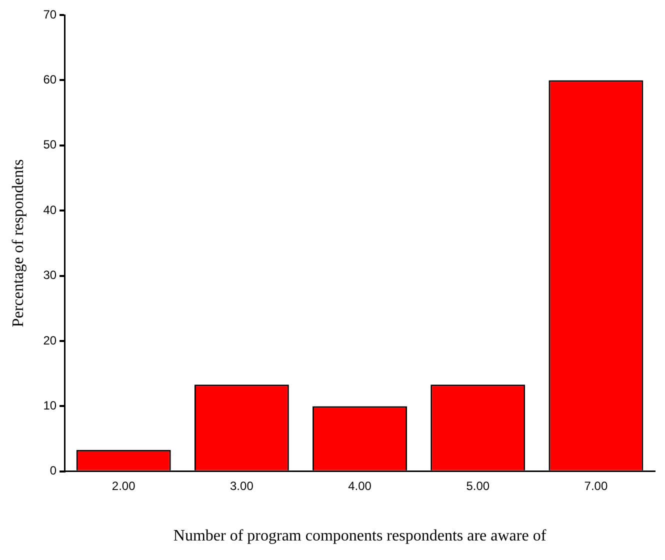 This screenshot has width=665, height=560. Describe the element at coordinates (50, 79) in the screenshot. I see `y-tick-label: 60` at that location.